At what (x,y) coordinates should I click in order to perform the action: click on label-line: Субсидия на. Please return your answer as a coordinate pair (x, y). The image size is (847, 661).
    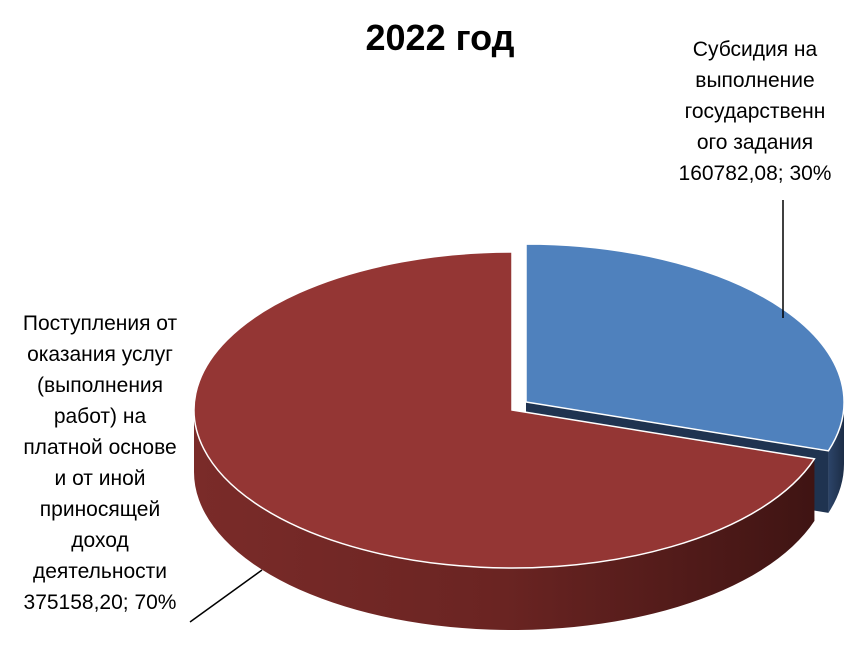
    Looking at the image, I should click on (755, 49).